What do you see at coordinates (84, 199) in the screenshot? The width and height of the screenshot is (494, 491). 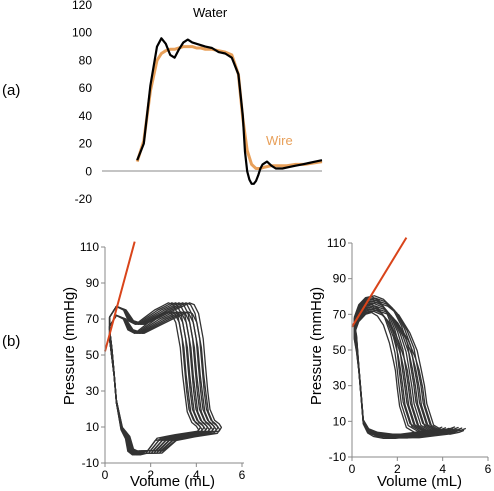 I see `chart-a-ytick-label: -20` at bounding box center [84, 199].